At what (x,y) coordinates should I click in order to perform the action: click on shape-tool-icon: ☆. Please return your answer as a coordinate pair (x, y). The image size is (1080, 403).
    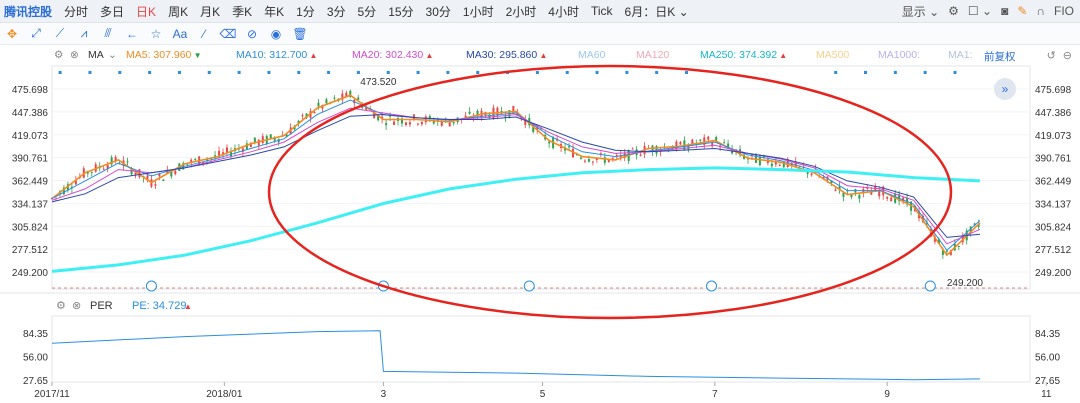
    Looking at the image, I should click on (156, 33).